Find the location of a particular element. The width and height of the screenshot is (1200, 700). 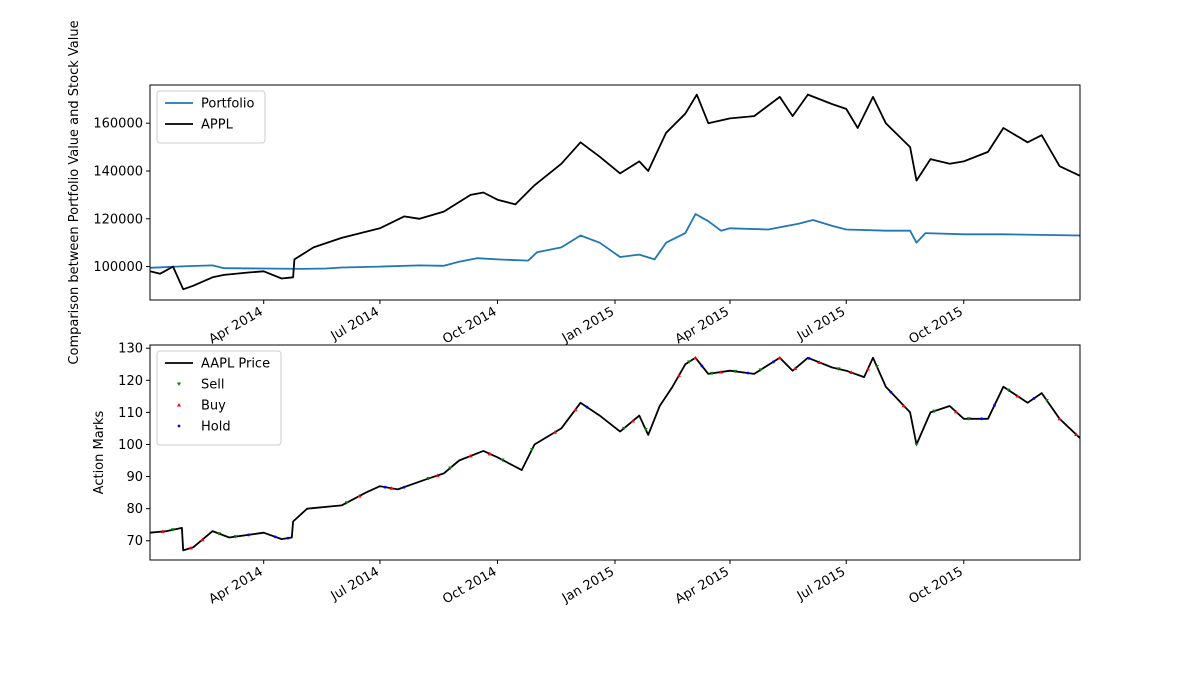

y-axis-label: Action Marks is located at coordinates (99, 452).